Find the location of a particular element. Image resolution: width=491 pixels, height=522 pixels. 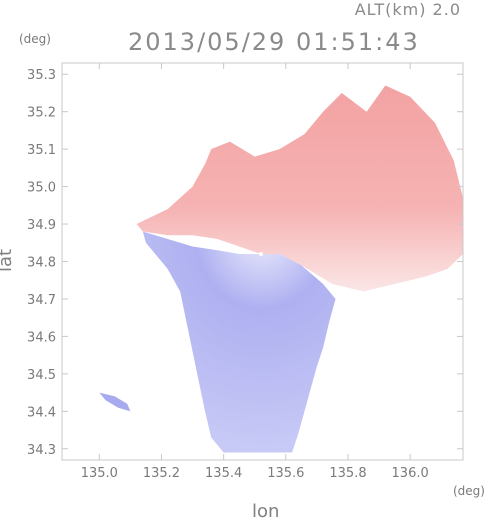

y-tick-label: 35.1 is located at coordinates (41, 150).